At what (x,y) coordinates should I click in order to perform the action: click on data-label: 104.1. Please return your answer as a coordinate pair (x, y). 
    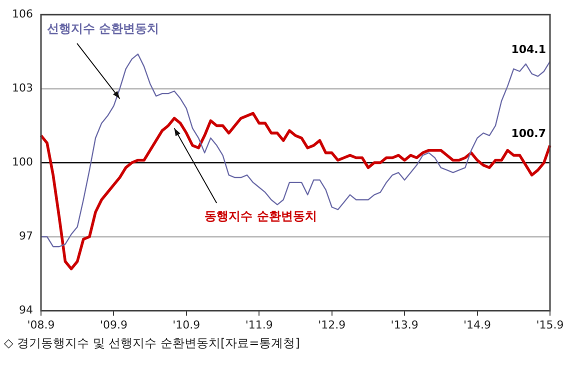
    Looking at the image, I should click on (528, 49).